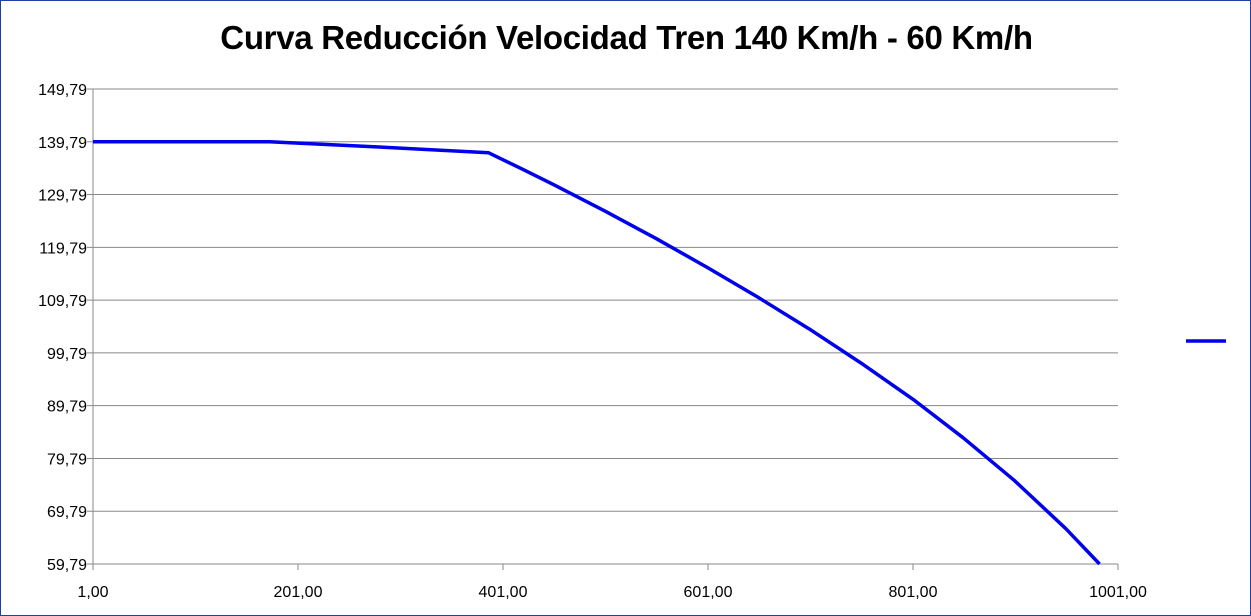 The image size is (1251, 616). Describe the element at coordinates (62, 196) in the screenshot. I see `y-tick-label: 129,79` at that location.